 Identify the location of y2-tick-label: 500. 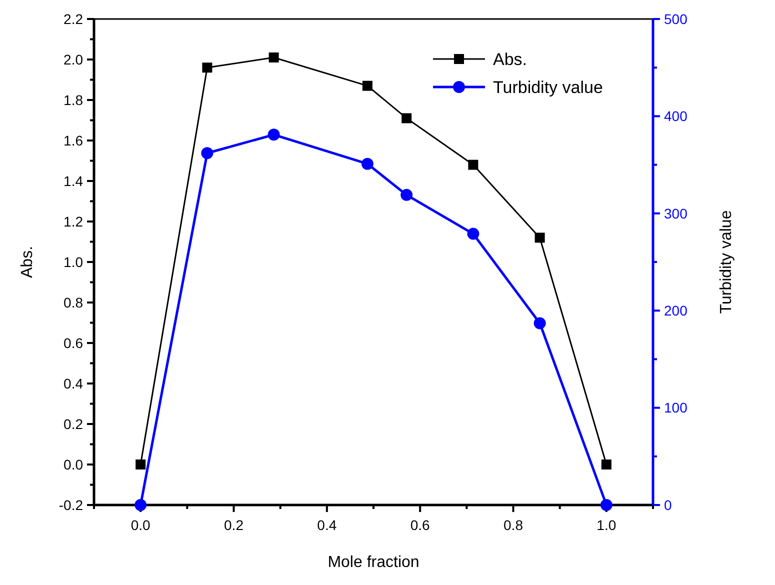
(676, 18).